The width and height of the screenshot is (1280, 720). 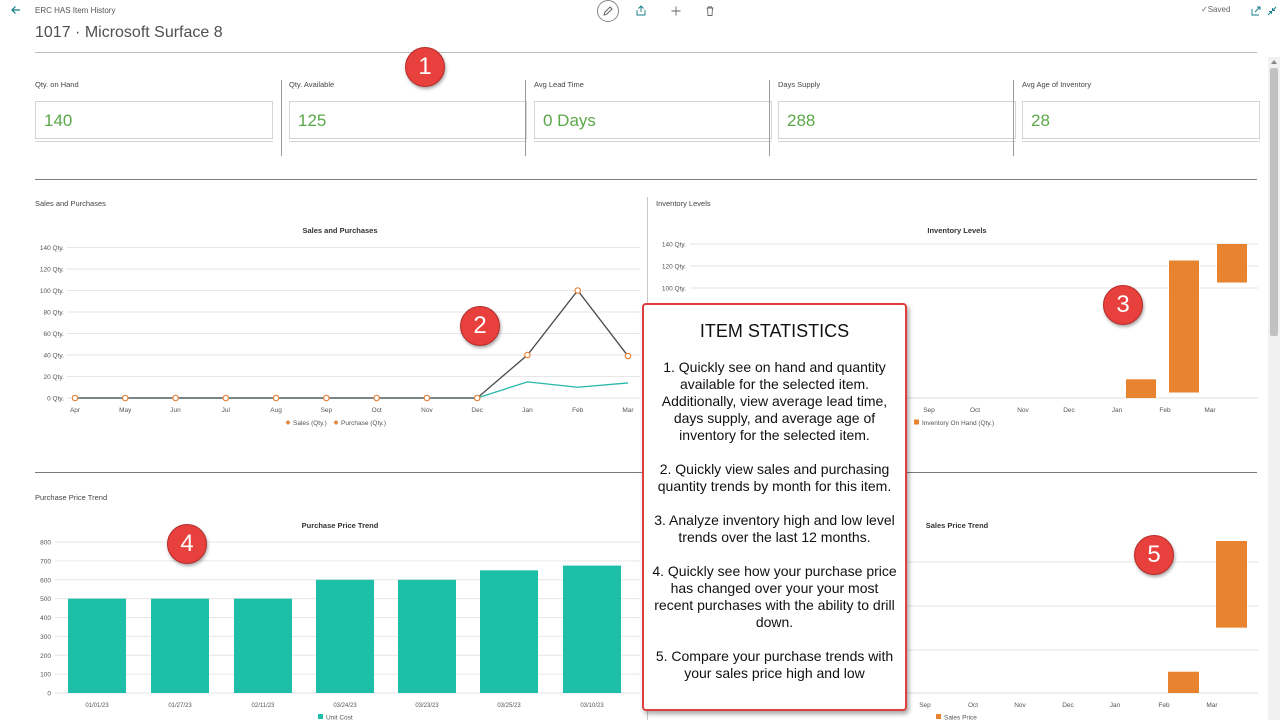 What do you see at coordinates (653, 120) in the screenshot?
I see `kpi-value: 0 Days` at bounding box center [653, 120].